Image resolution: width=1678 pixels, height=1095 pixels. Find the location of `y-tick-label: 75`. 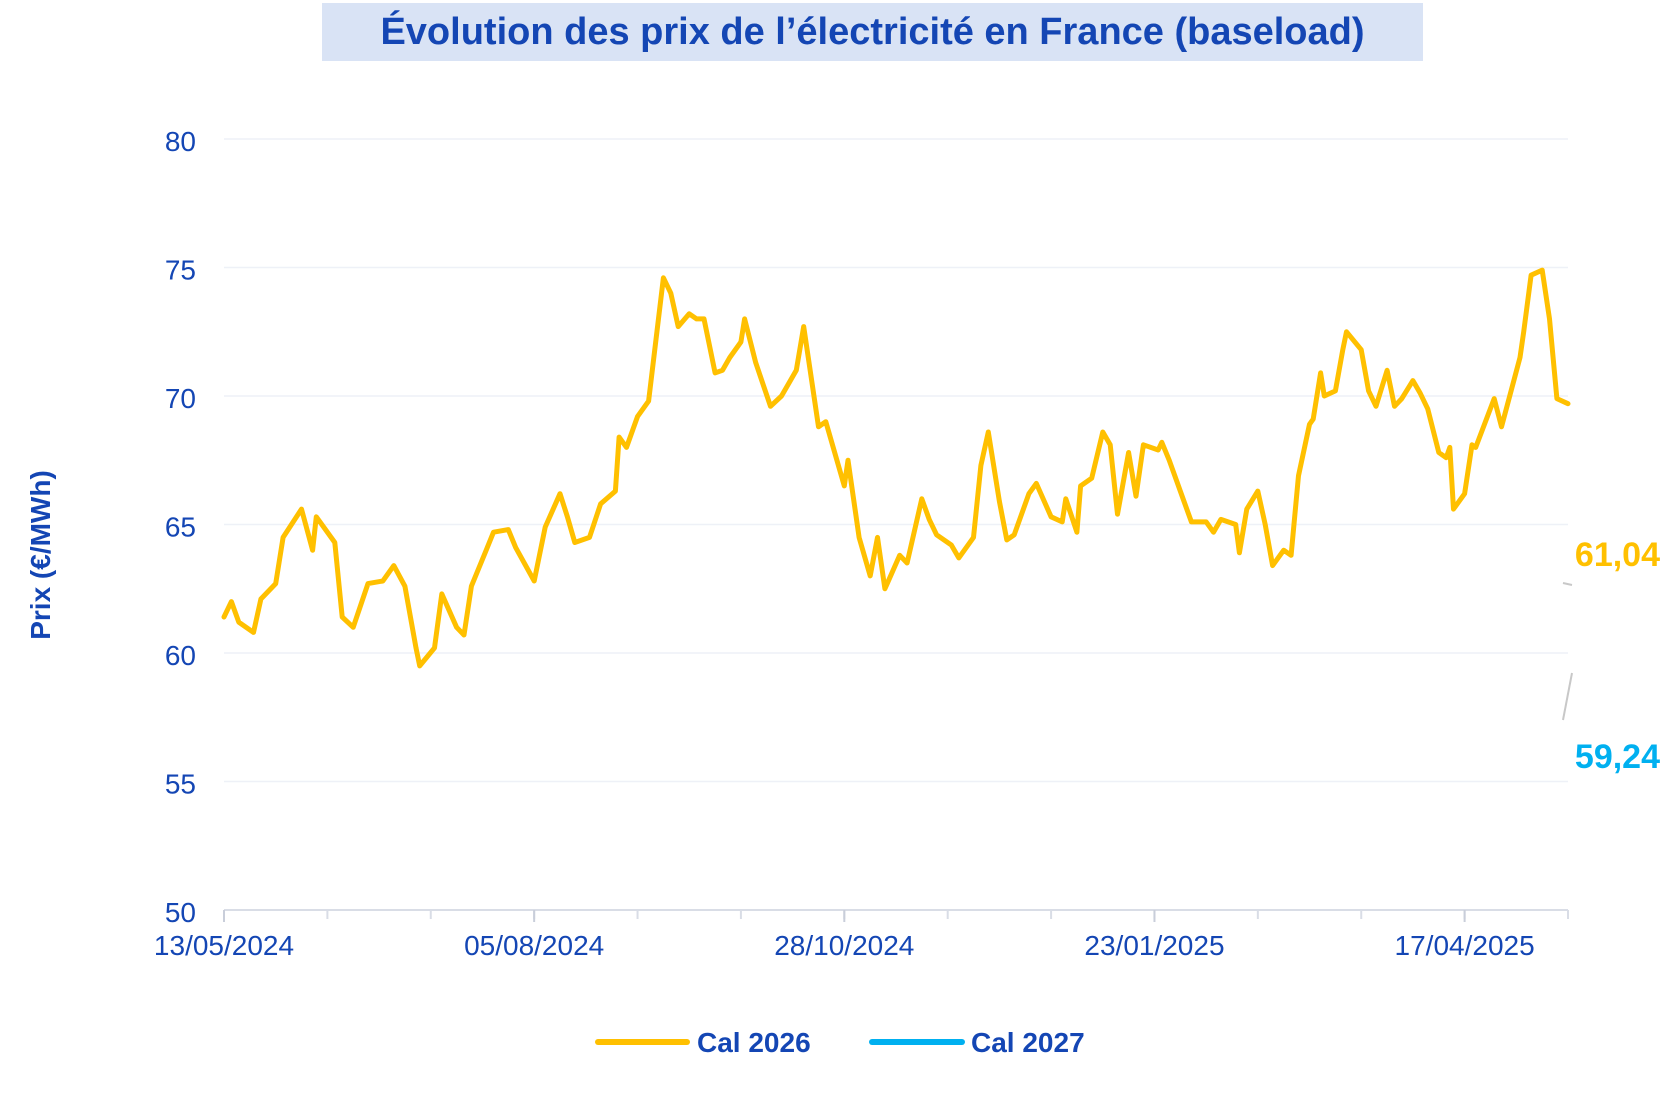

y-tick-label: 75 is located at coordinates (180, 270).